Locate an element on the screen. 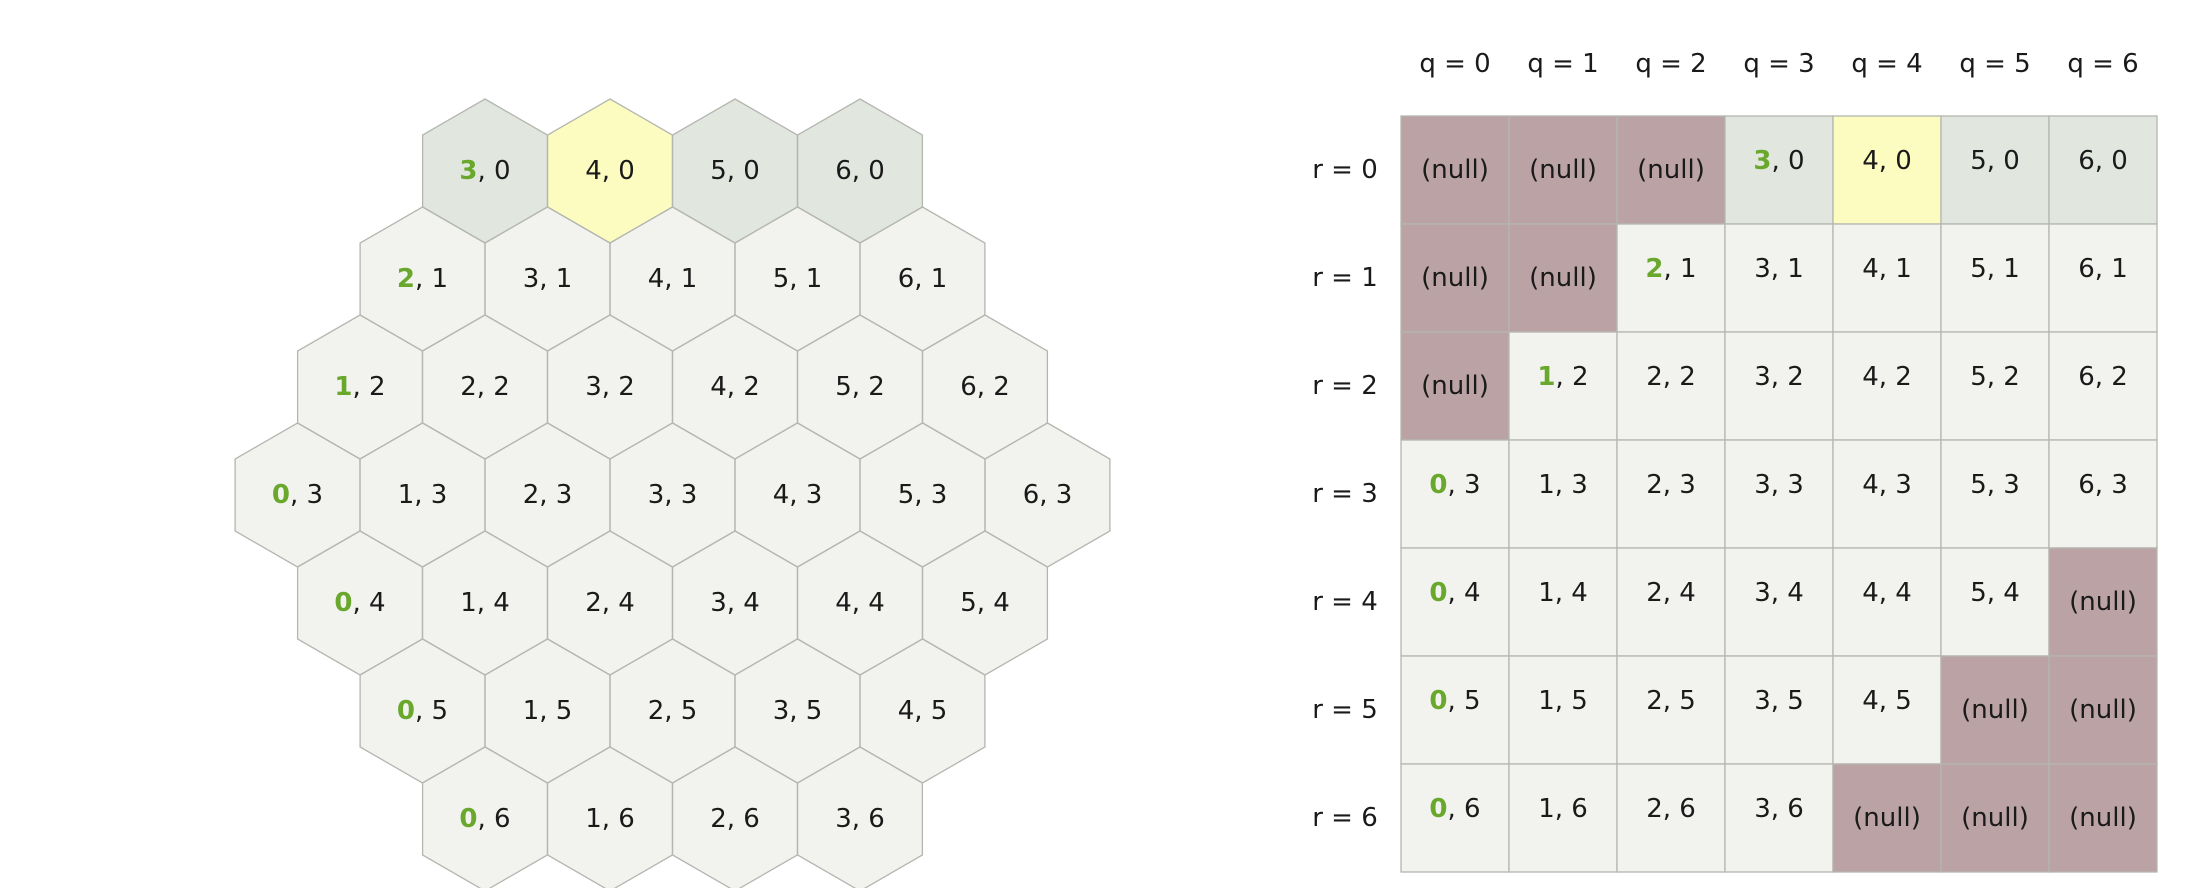  hex-label: 4, 2 is located at coordinates (735, 387).